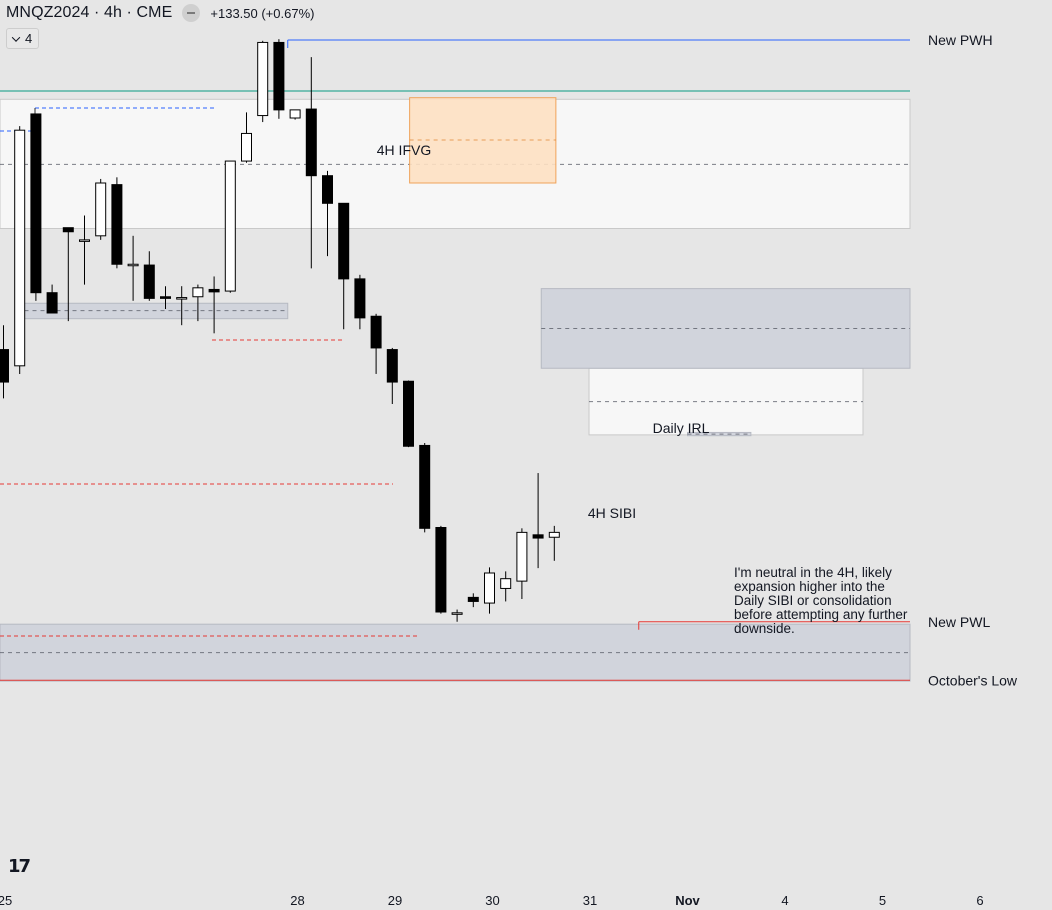  What do you see at coordinates (784, 900) in the screenshot?
I see `x-tick-label: 4` at bounding box center [784, 900].